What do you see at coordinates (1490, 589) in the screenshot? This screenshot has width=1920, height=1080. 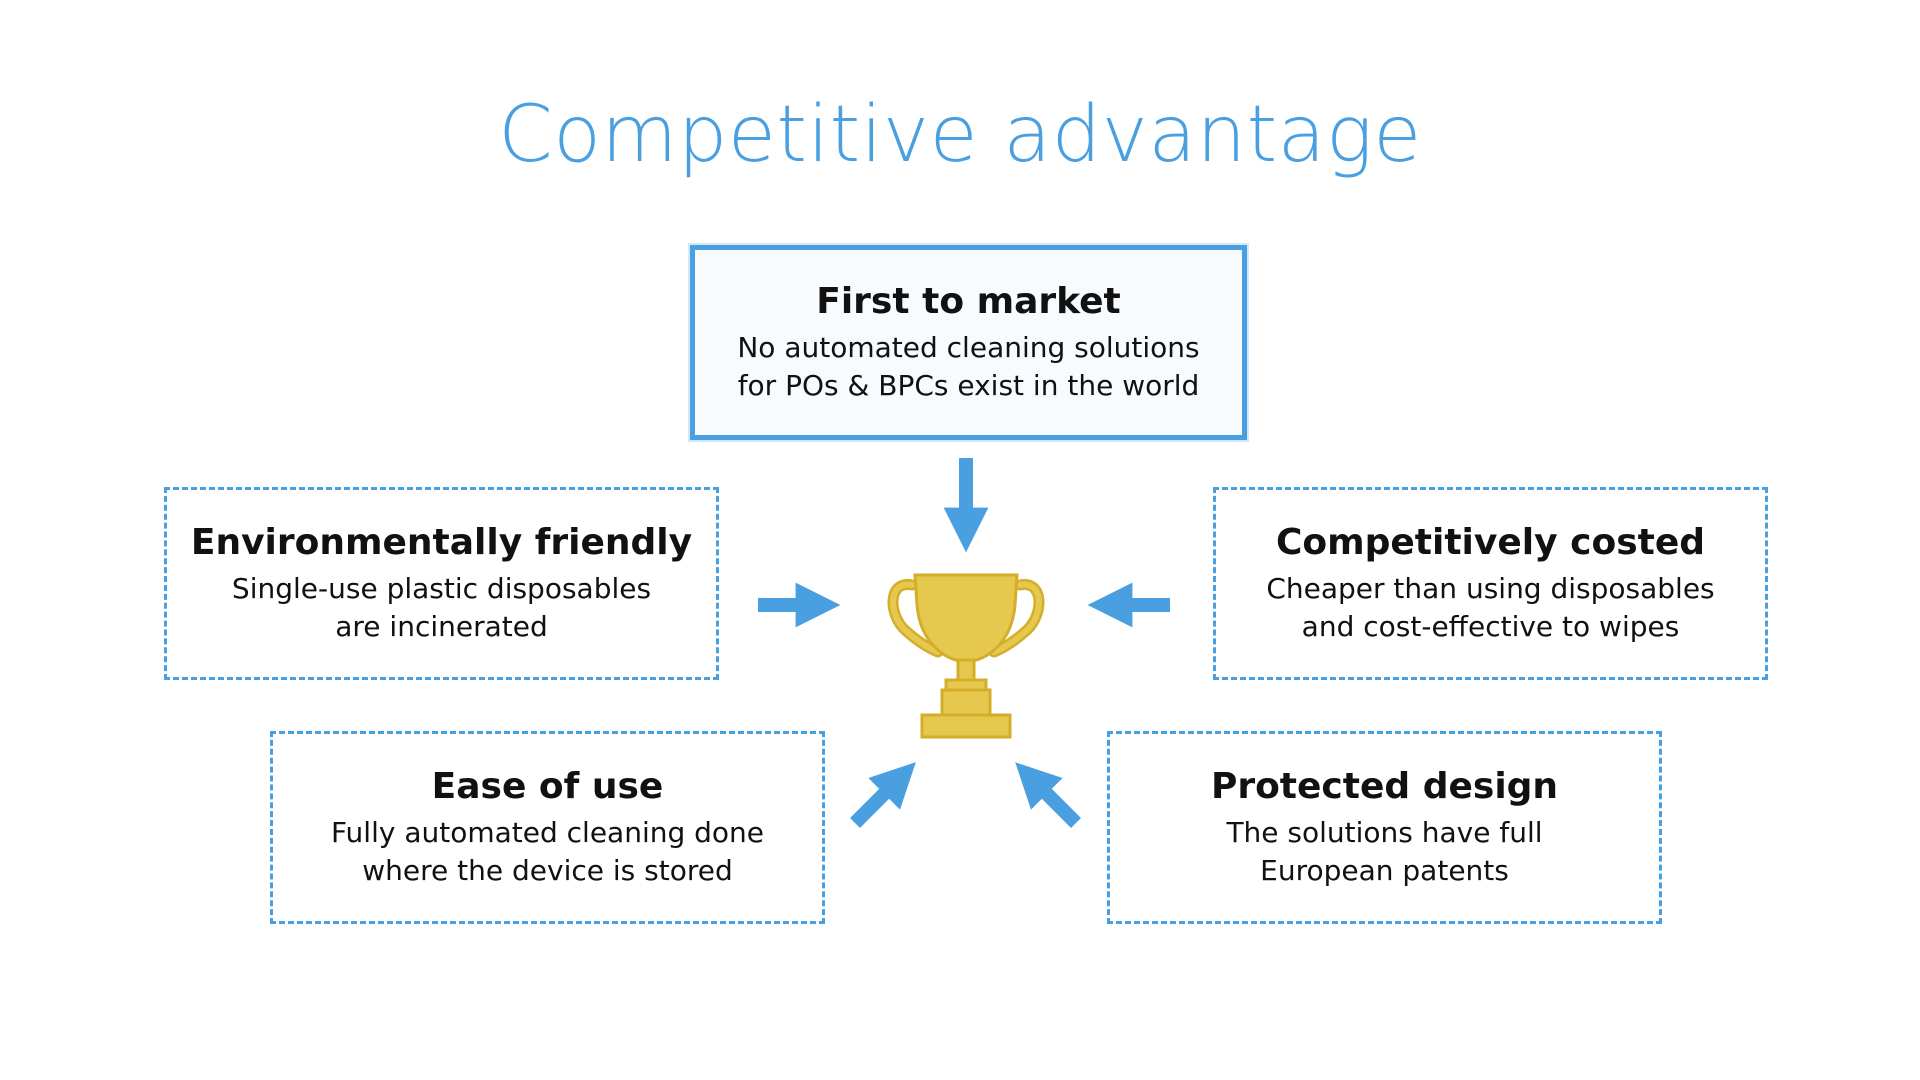 I see `competitively-costed-line-1: Cheaper than using disposables` at bounding box center [1490, 589].